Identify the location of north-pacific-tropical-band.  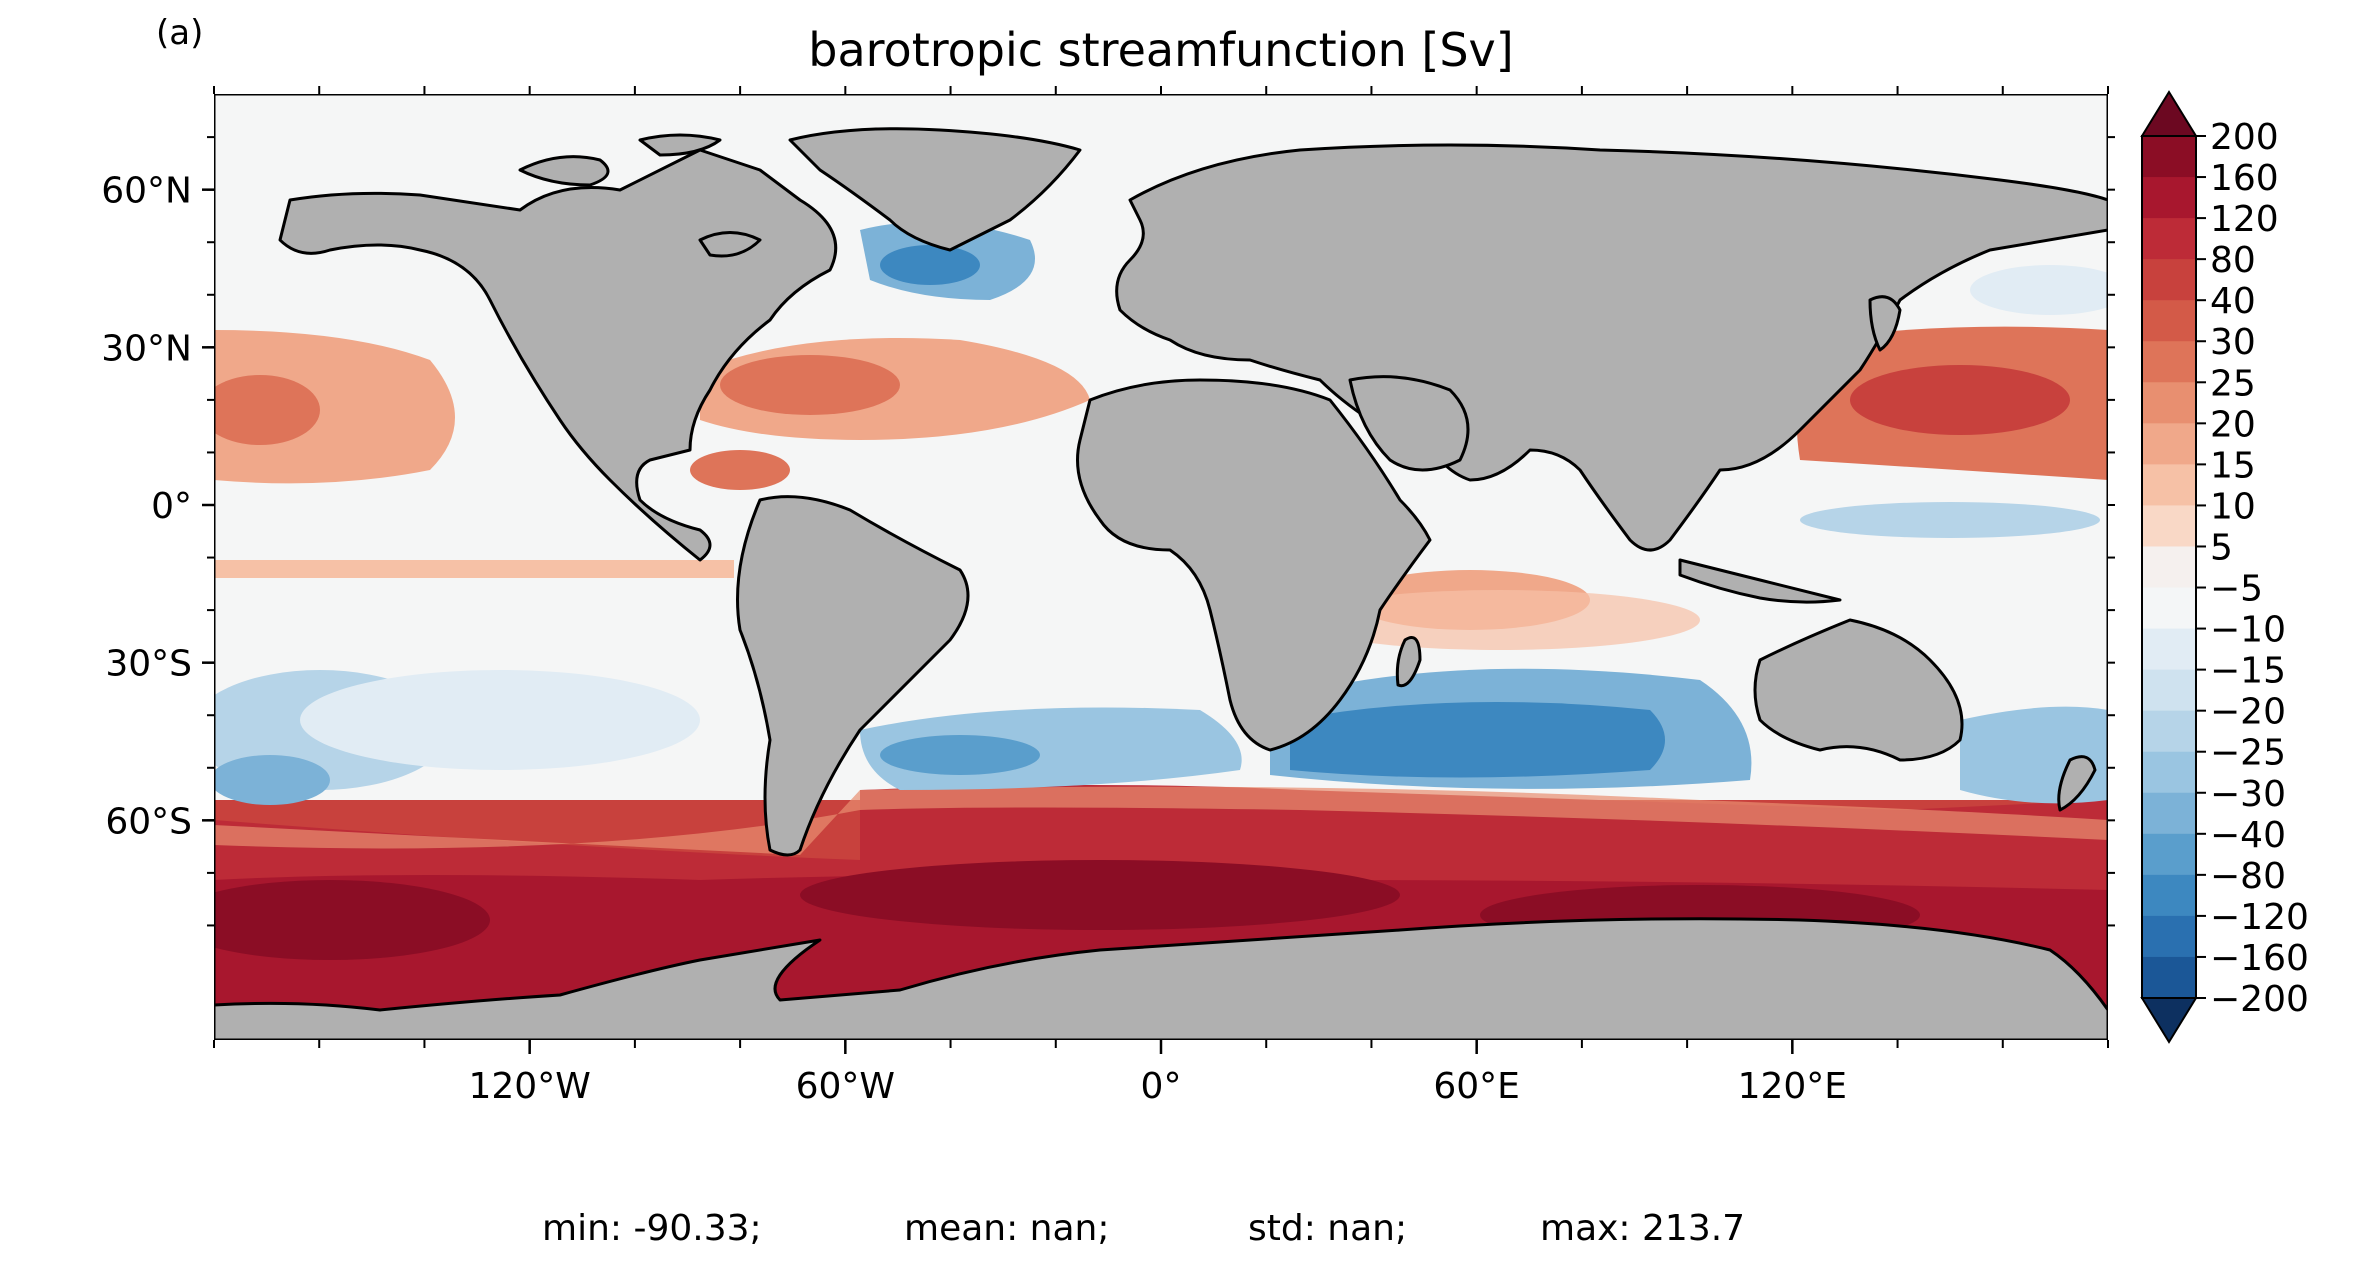
(1950, 520).